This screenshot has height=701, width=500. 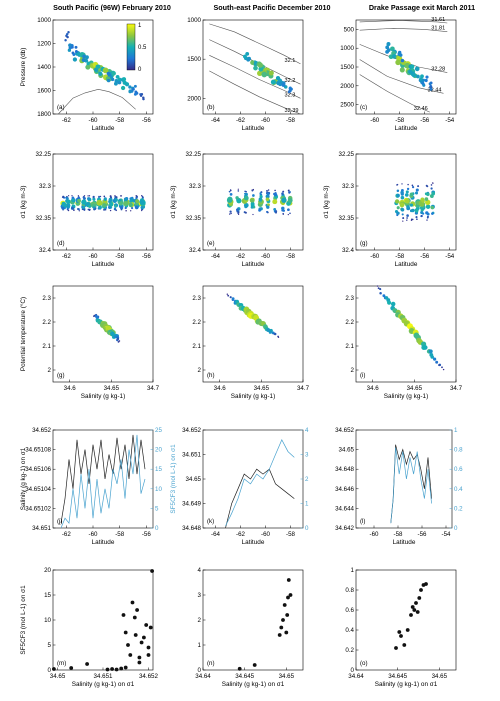 What do you see at coordinates (61, 243) in the screenshot?
I see `panel-label: (d)` at bounding box center [61, 243].